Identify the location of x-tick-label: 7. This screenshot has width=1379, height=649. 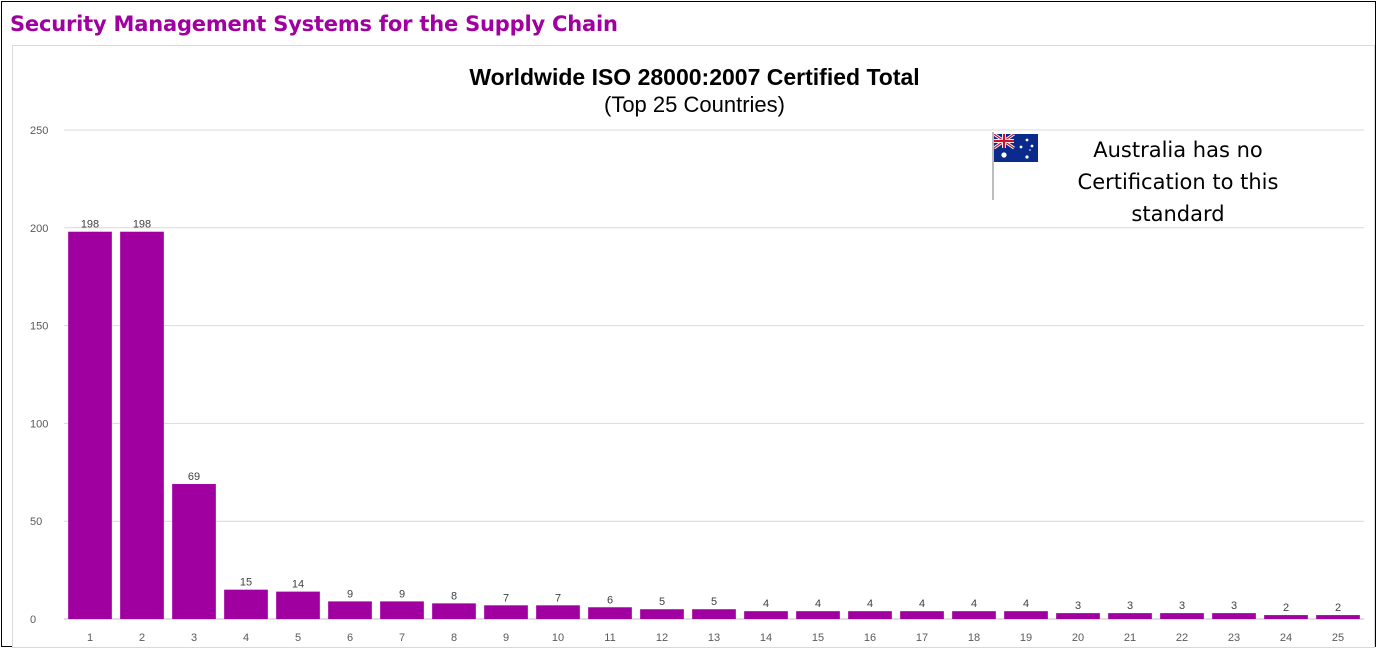
(402, 638).